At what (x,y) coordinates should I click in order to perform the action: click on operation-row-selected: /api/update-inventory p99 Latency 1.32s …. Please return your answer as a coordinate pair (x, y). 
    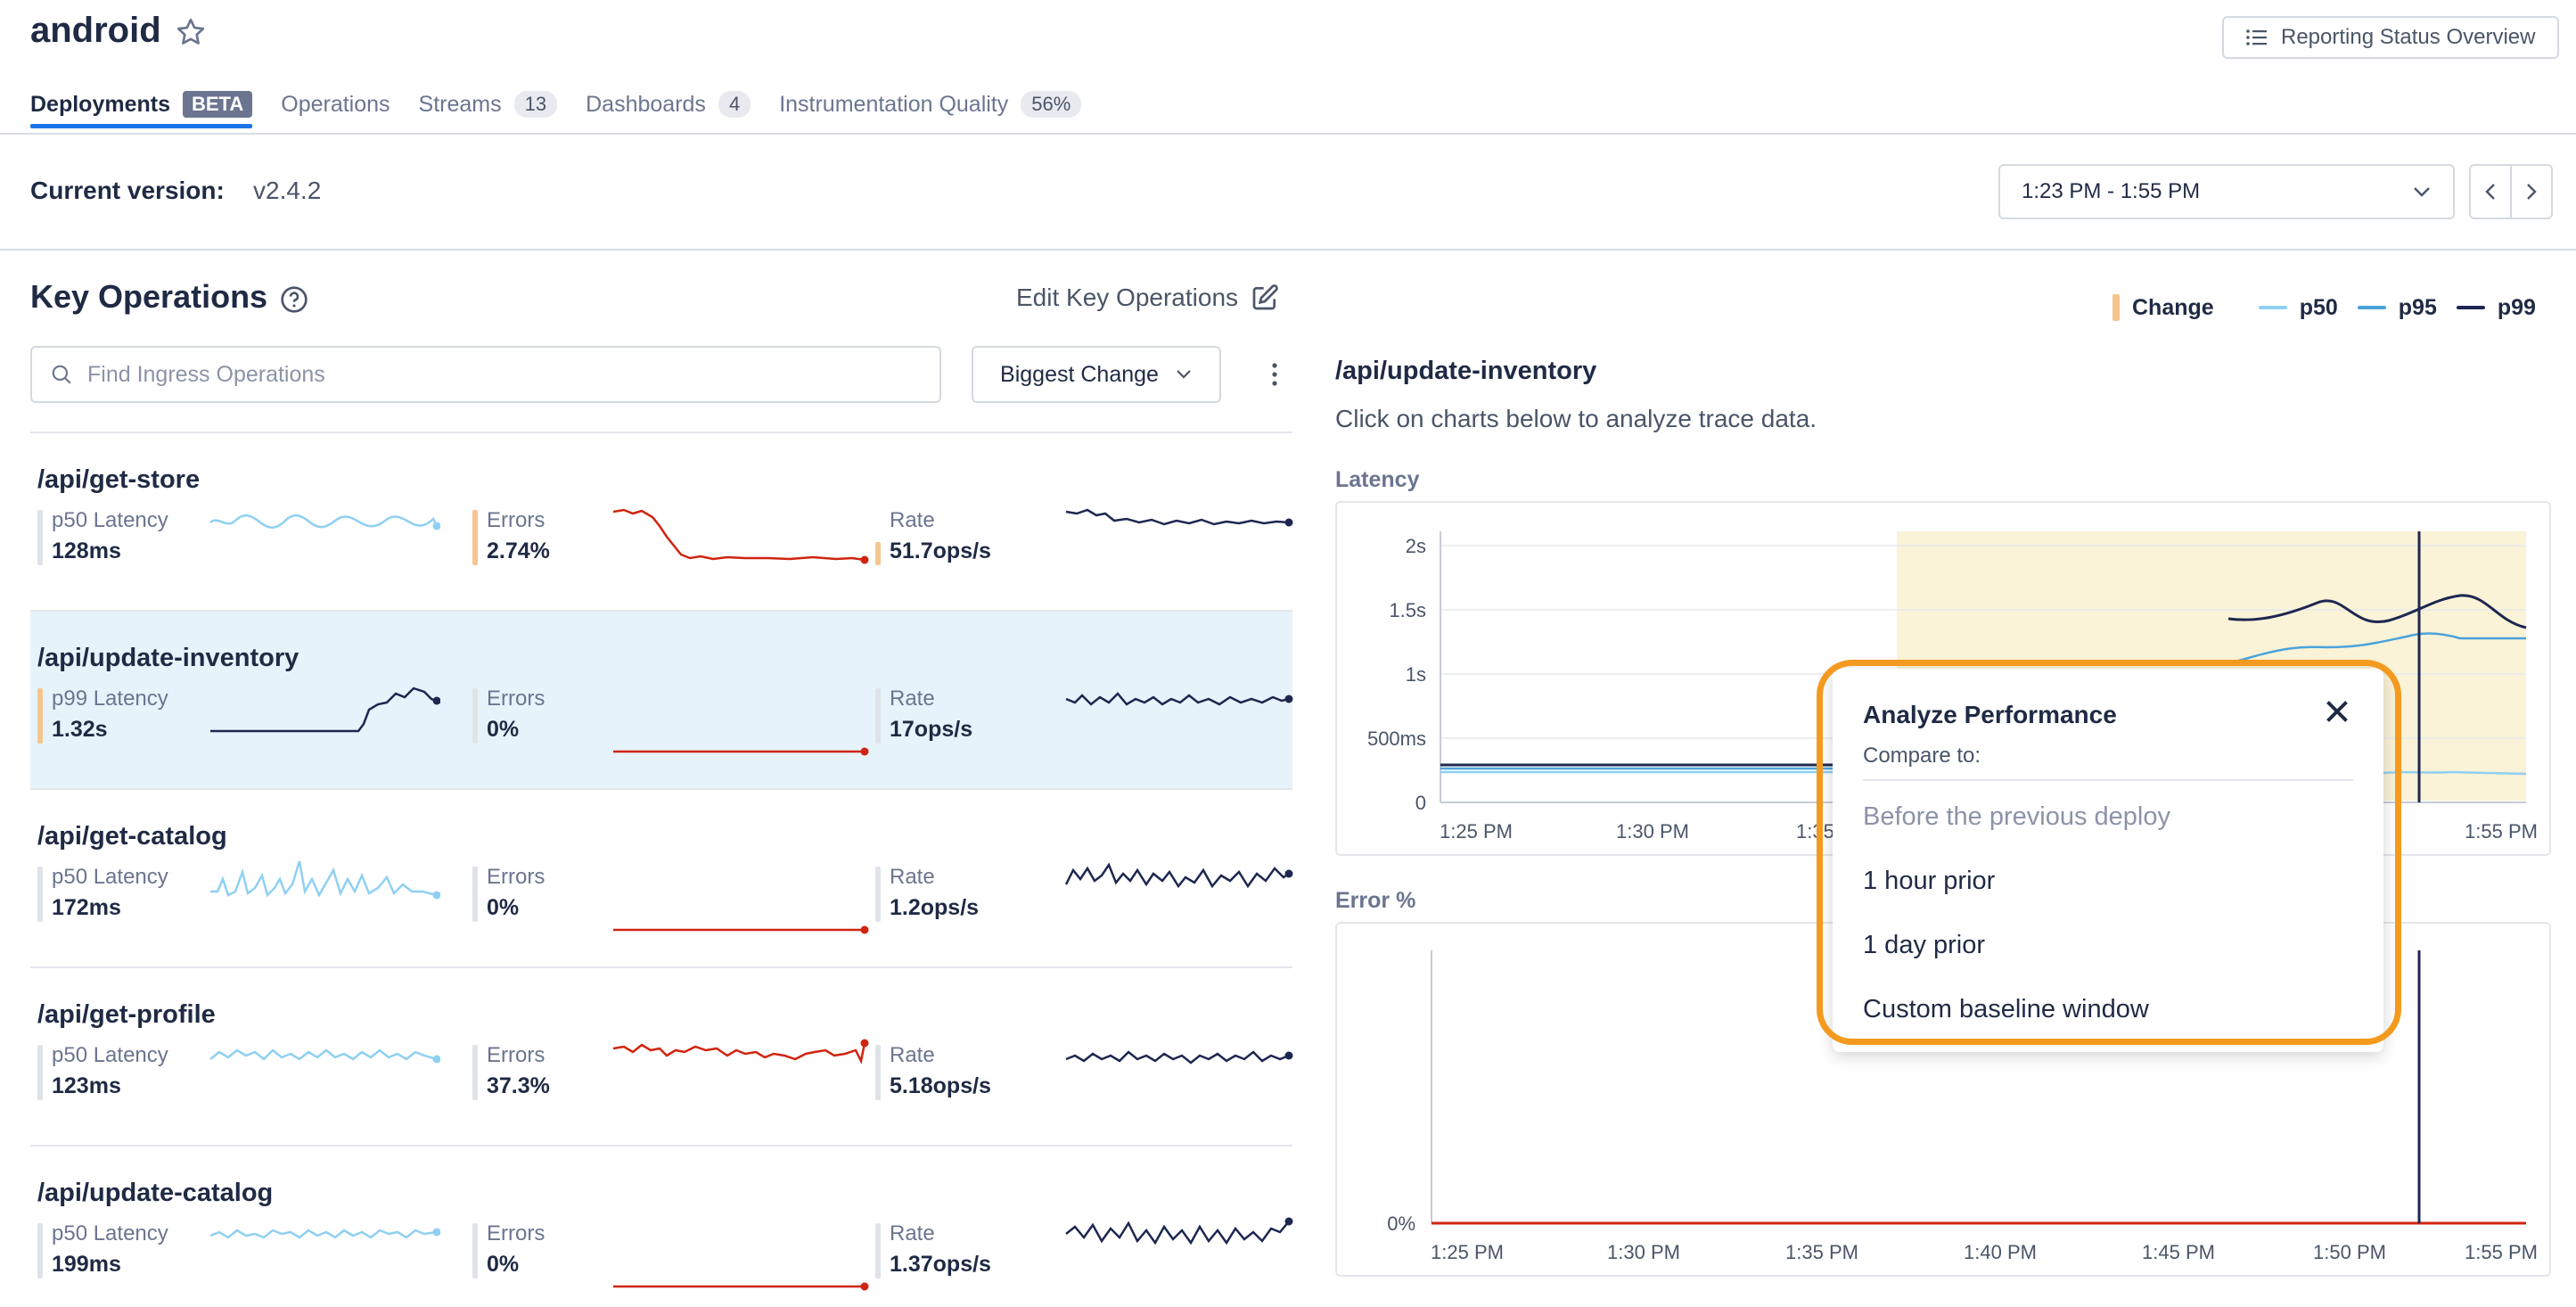
    Looking at the image, I should click on (662, 699).